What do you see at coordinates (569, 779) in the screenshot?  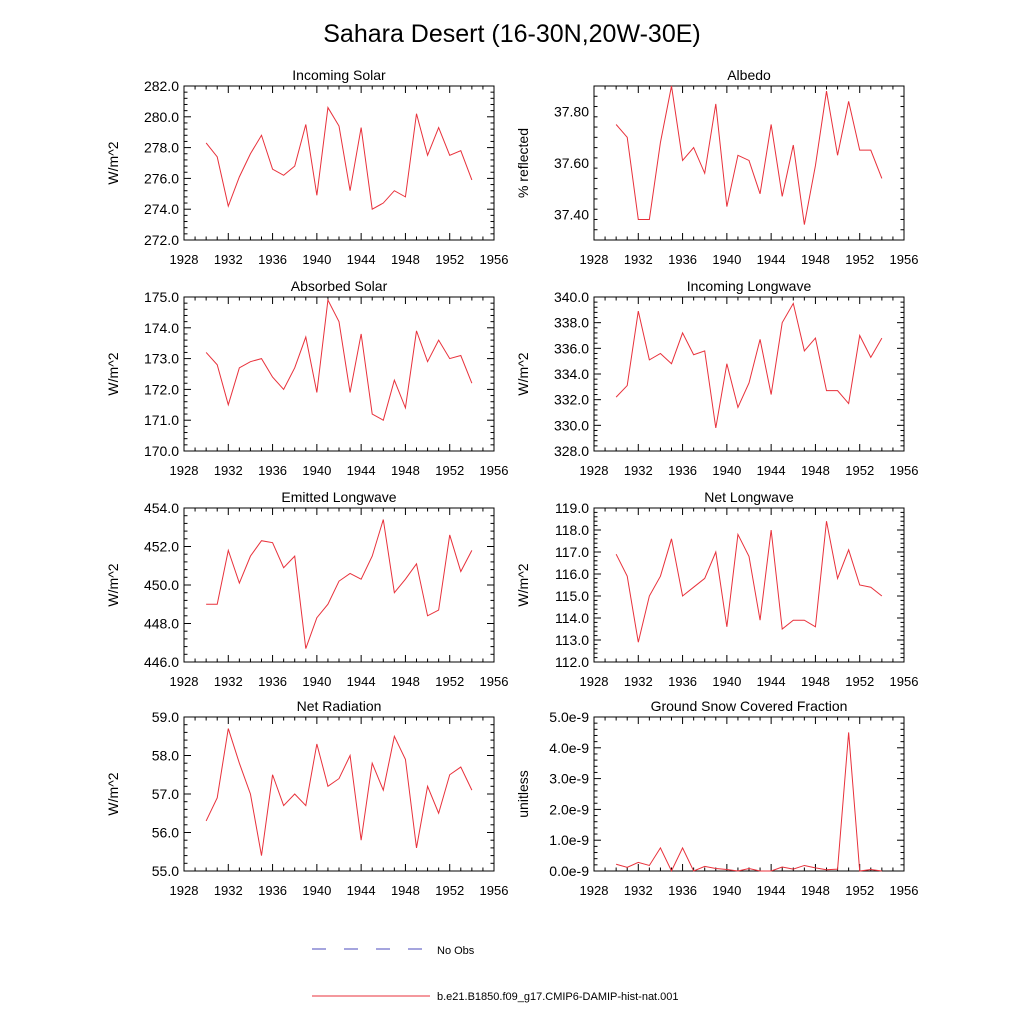 I see `y-tick-label: 3.0e-9` at bounding box center [569, 779].